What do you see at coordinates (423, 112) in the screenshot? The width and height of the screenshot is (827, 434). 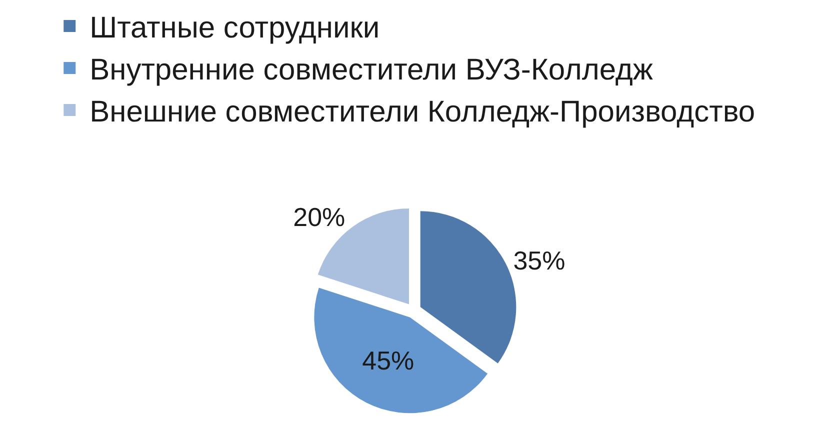 I see `legend-label: Внешние совместители Колледж-Производство` at bounding box center [423, 112].